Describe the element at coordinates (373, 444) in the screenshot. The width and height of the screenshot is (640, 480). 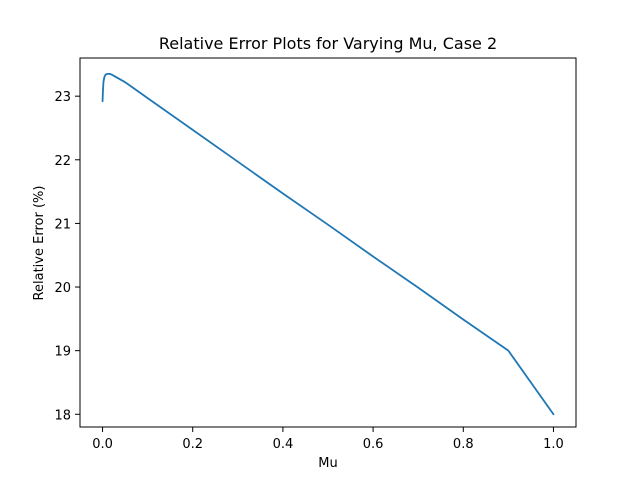
I see `x-tick-label: 0.6` at that location.